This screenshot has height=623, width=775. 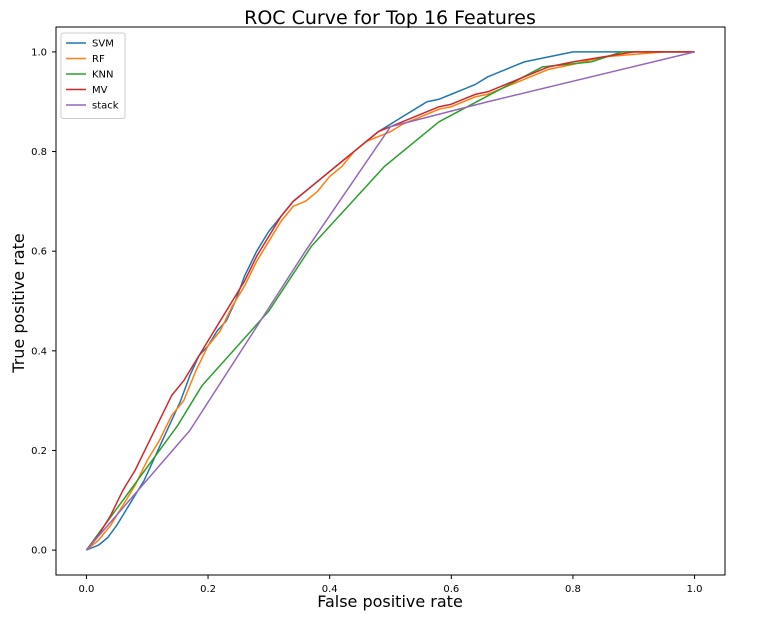 What do you see at coordinates (390, 18) in the screenshot?
I see `chart-title: ROC Curve for Top 16 Features` at bounding box center [390, 18].